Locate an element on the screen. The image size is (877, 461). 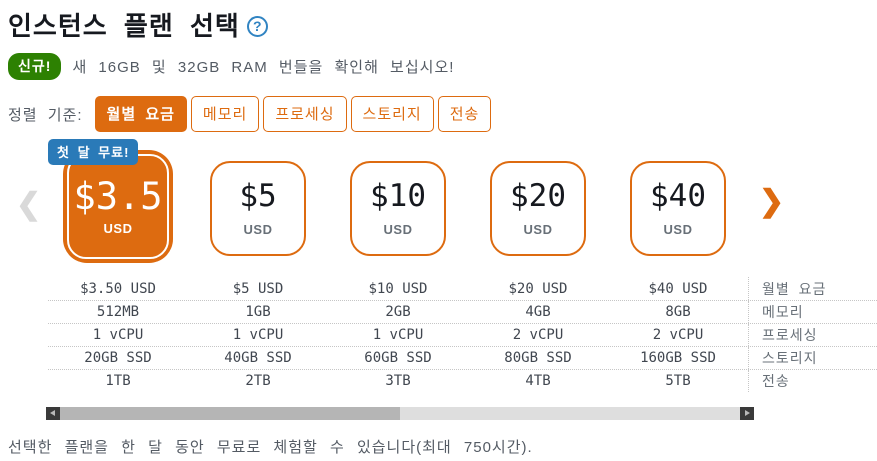
horizontal-scrollbar is located at coordinates (400, 413).